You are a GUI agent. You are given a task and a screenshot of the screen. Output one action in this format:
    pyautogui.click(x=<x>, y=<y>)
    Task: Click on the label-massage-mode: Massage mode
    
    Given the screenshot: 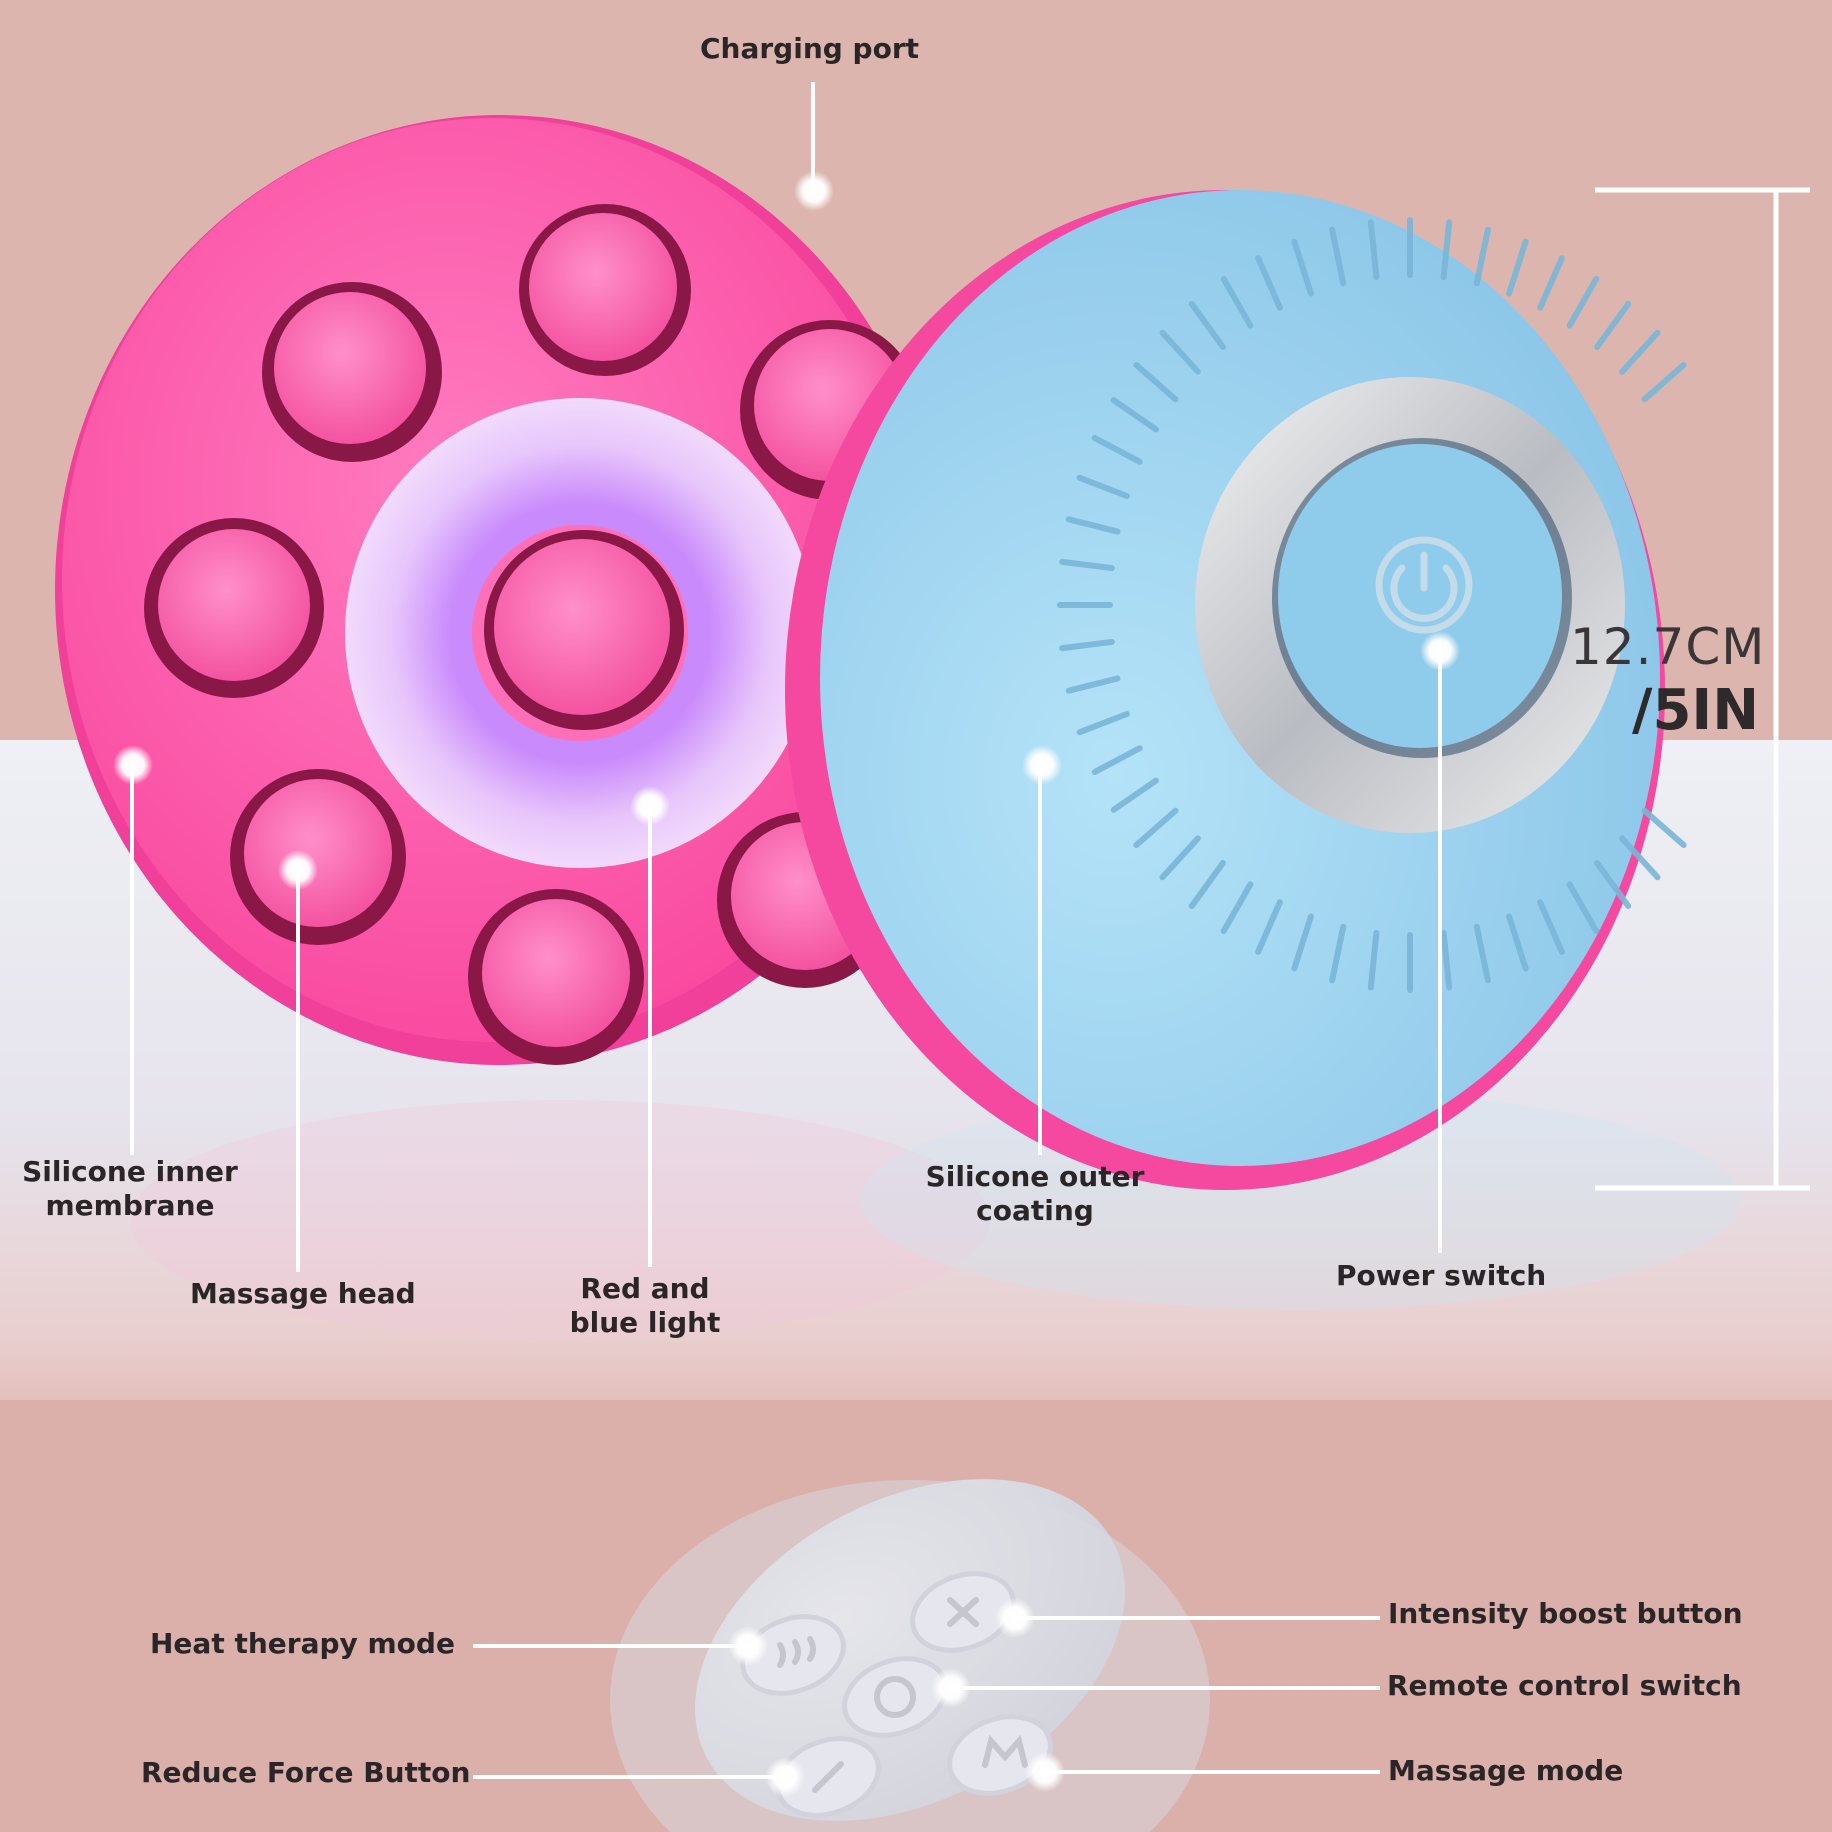 What is the action you would take?
    pyautogui.click(x=1506, y=1770)
    